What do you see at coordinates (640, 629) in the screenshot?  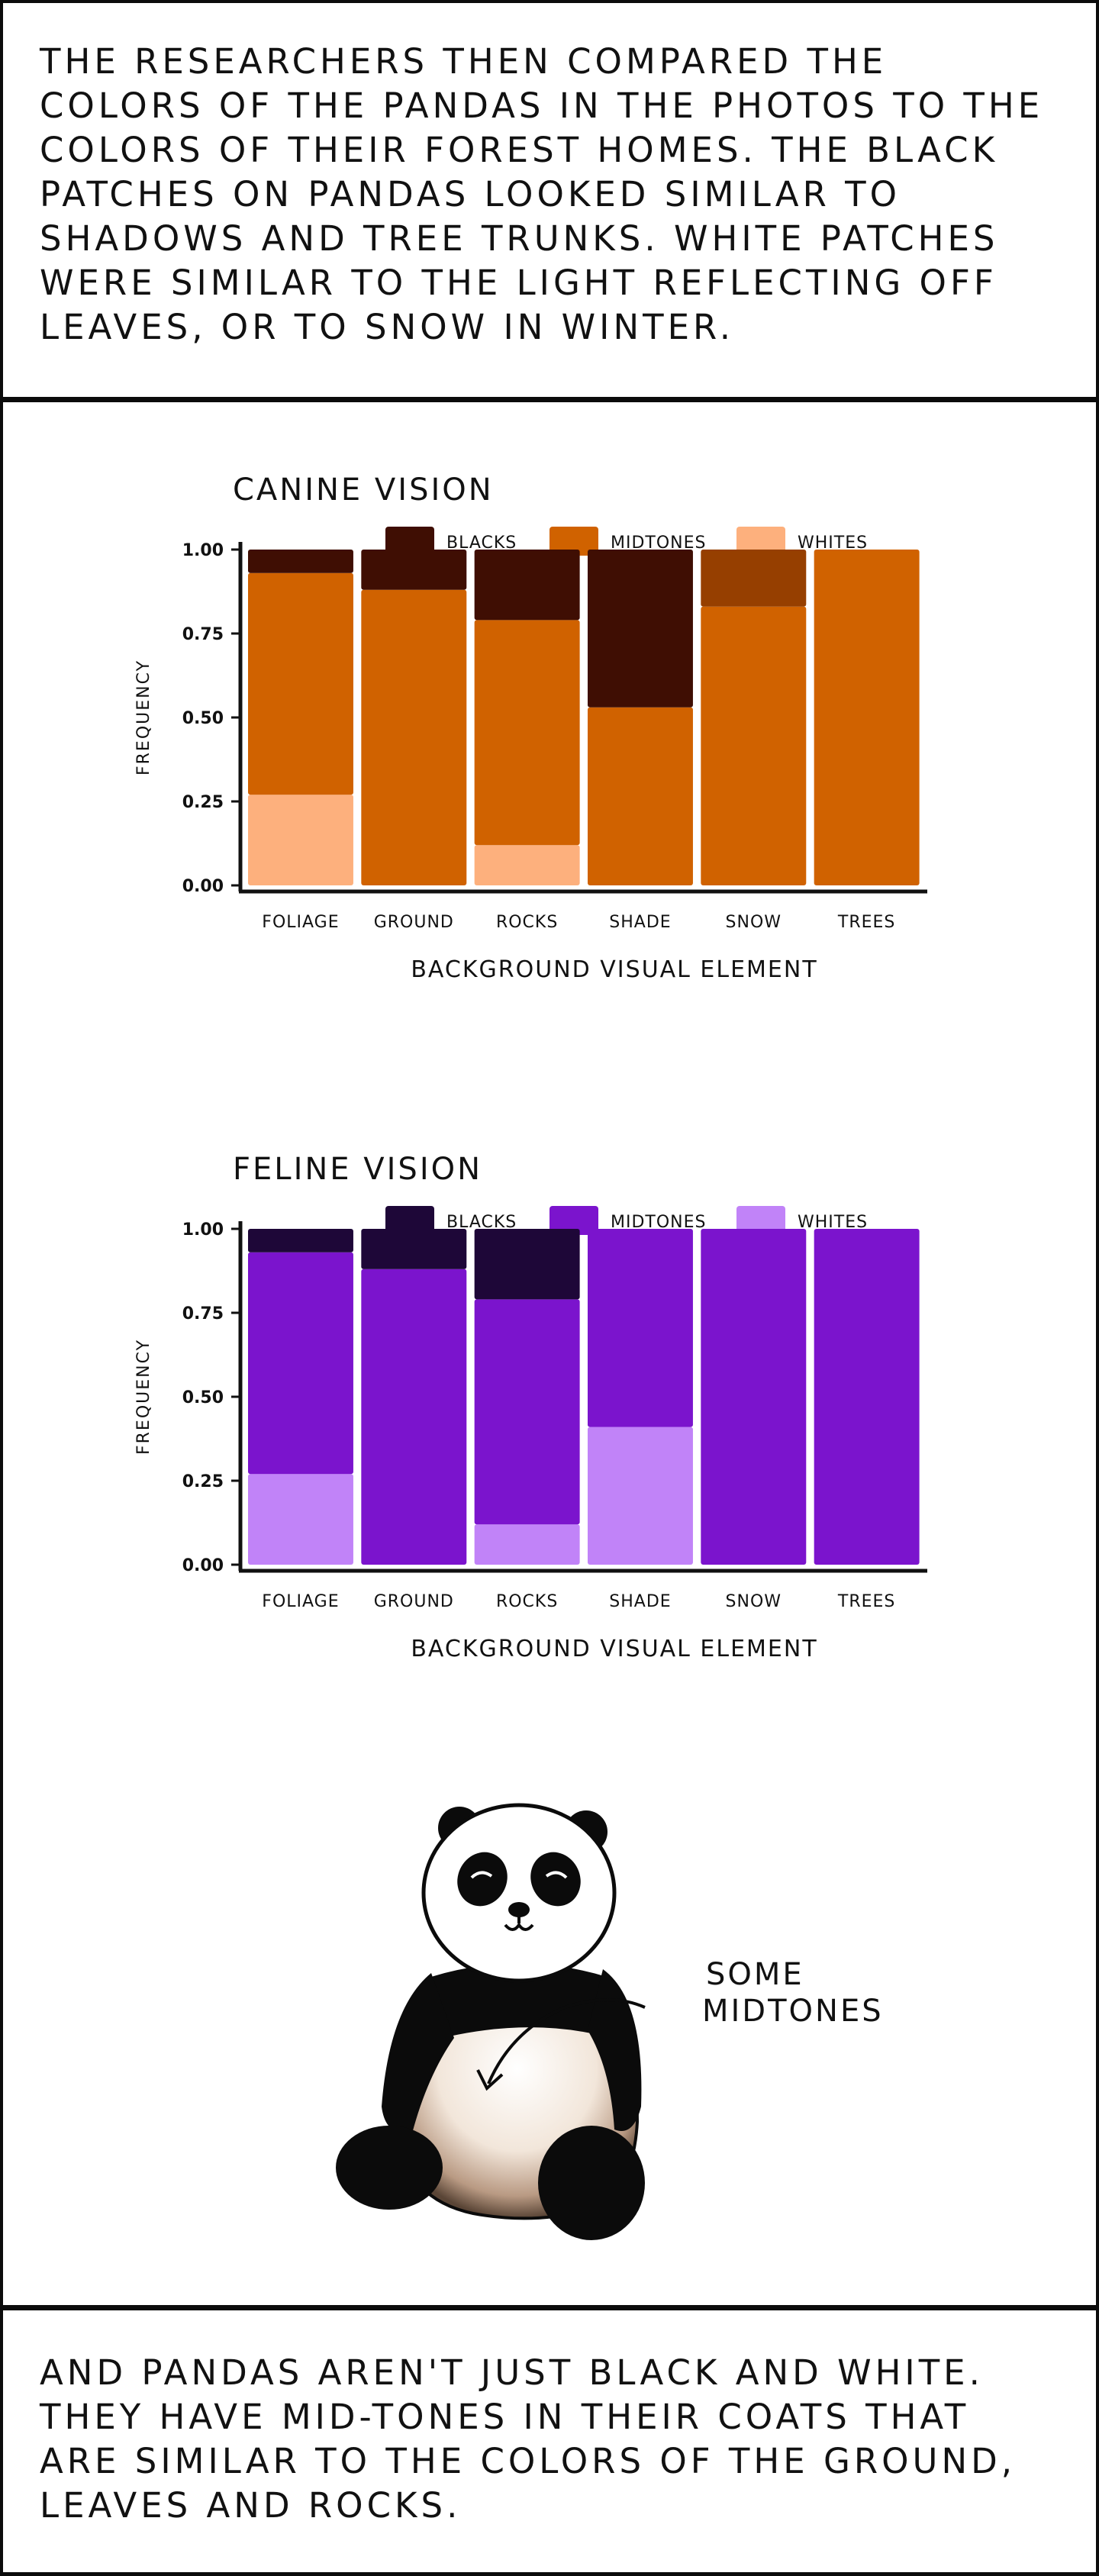 I see `bar-shade-blacks` at bounding box center [640, 629].